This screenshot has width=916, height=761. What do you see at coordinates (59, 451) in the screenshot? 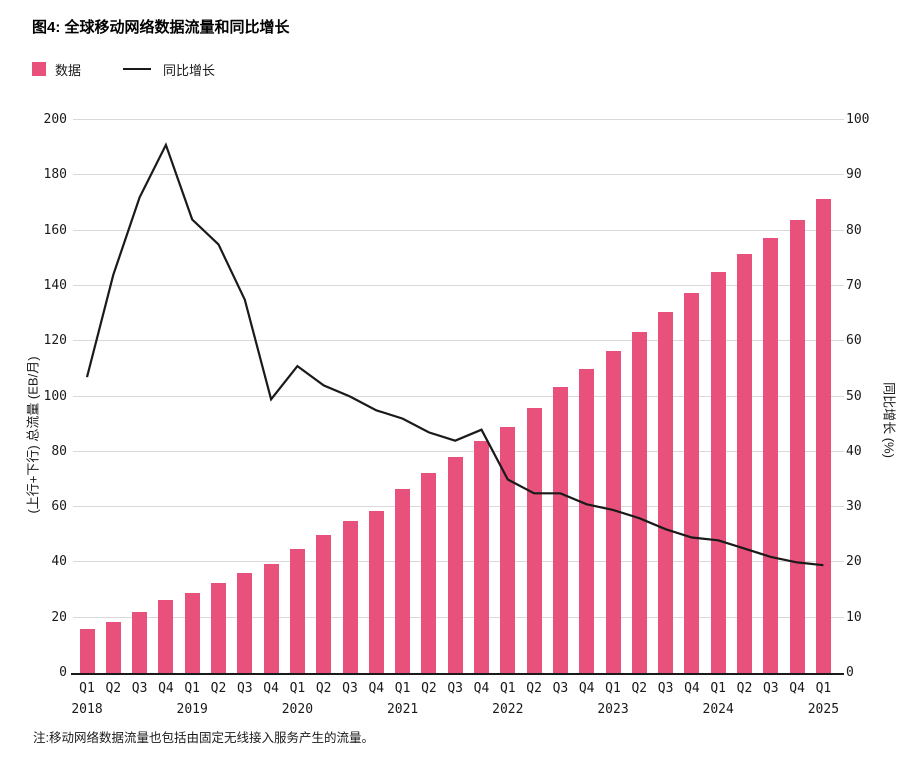
I see `left-tick-label: 80` at bounding box center [59, 451].